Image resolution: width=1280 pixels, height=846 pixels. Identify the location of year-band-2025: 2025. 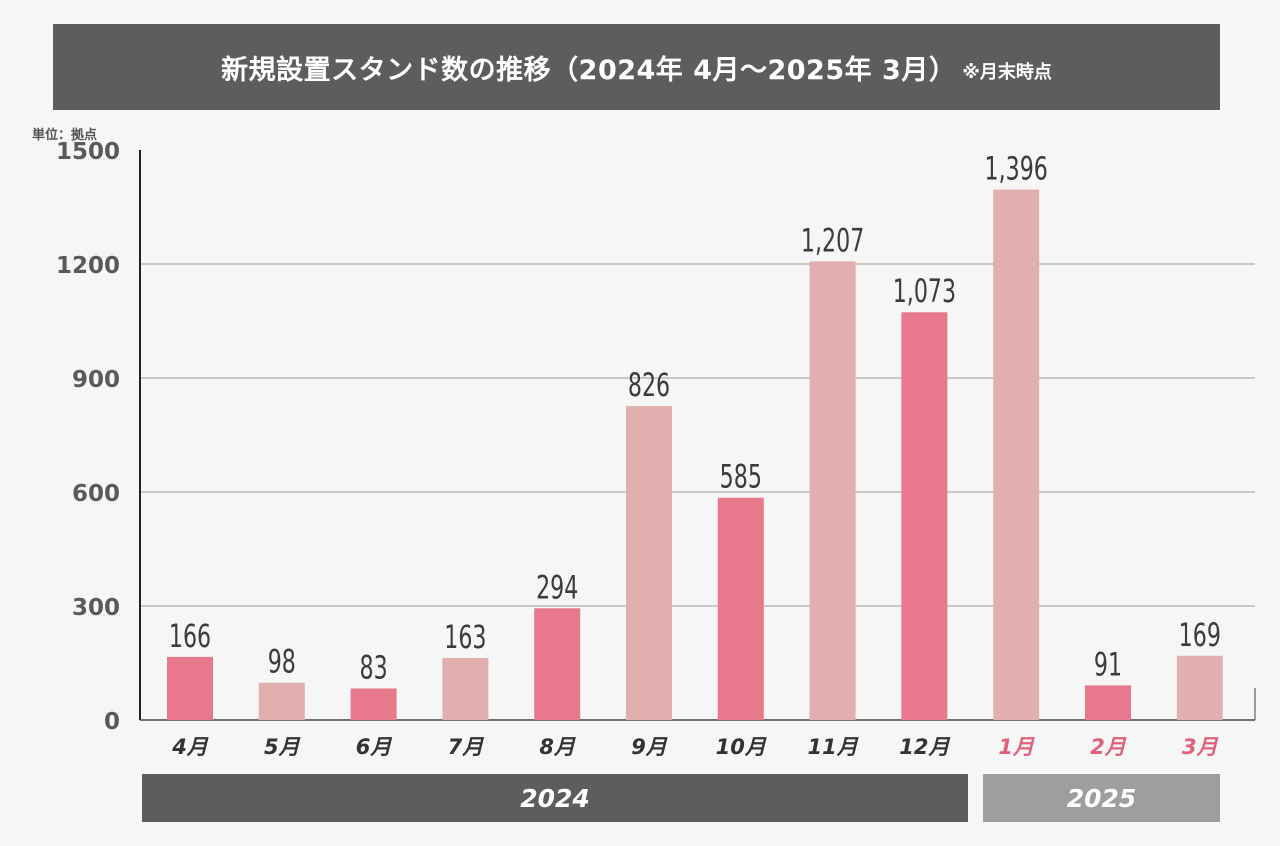
(1101, 798).